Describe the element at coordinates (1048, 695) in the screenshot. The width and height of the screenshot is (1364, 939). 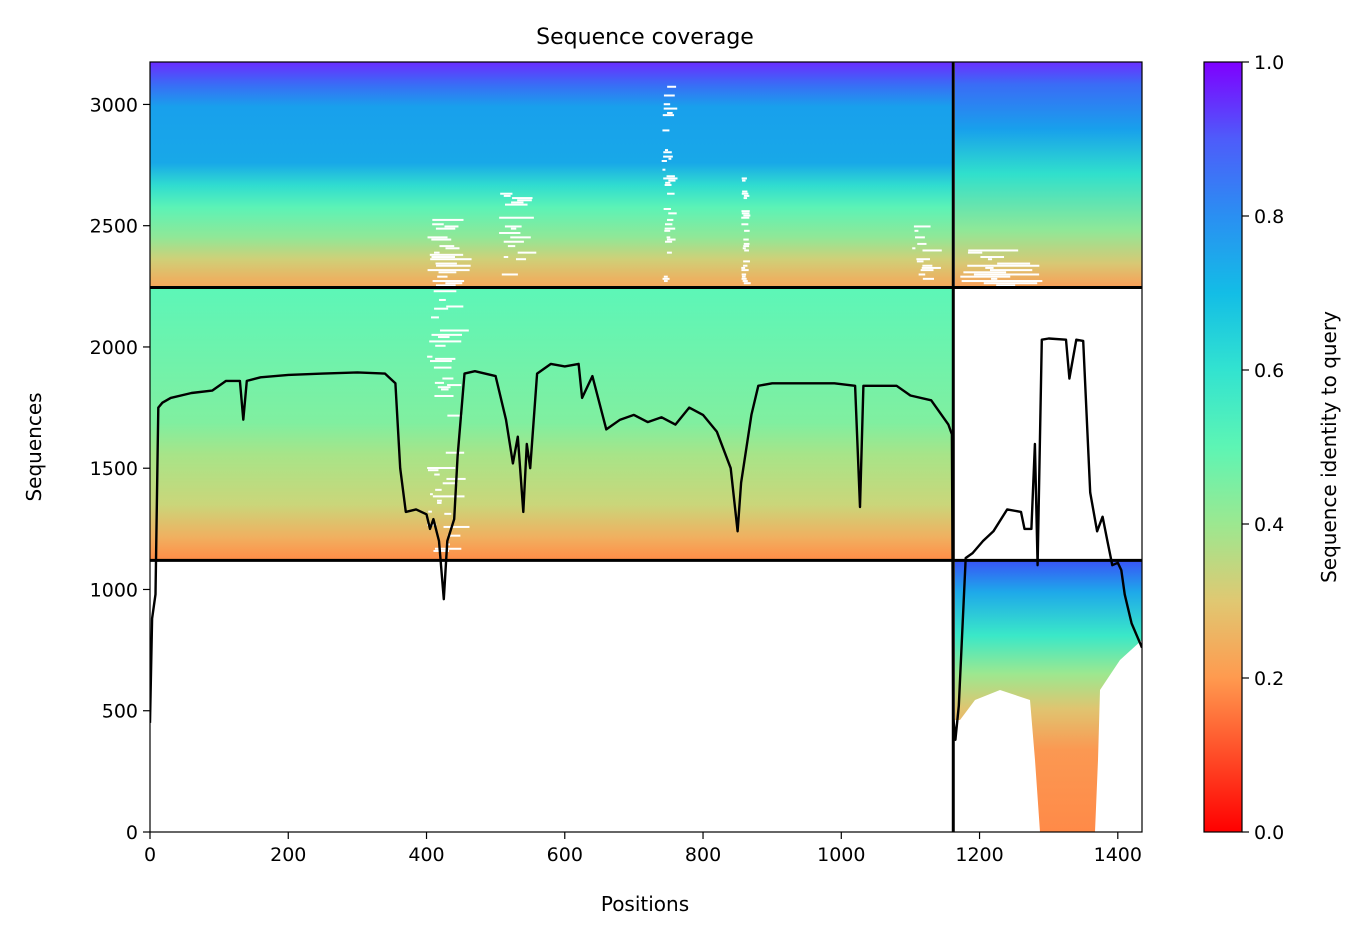
I see `heatmap-block-bottom-right` at that location.